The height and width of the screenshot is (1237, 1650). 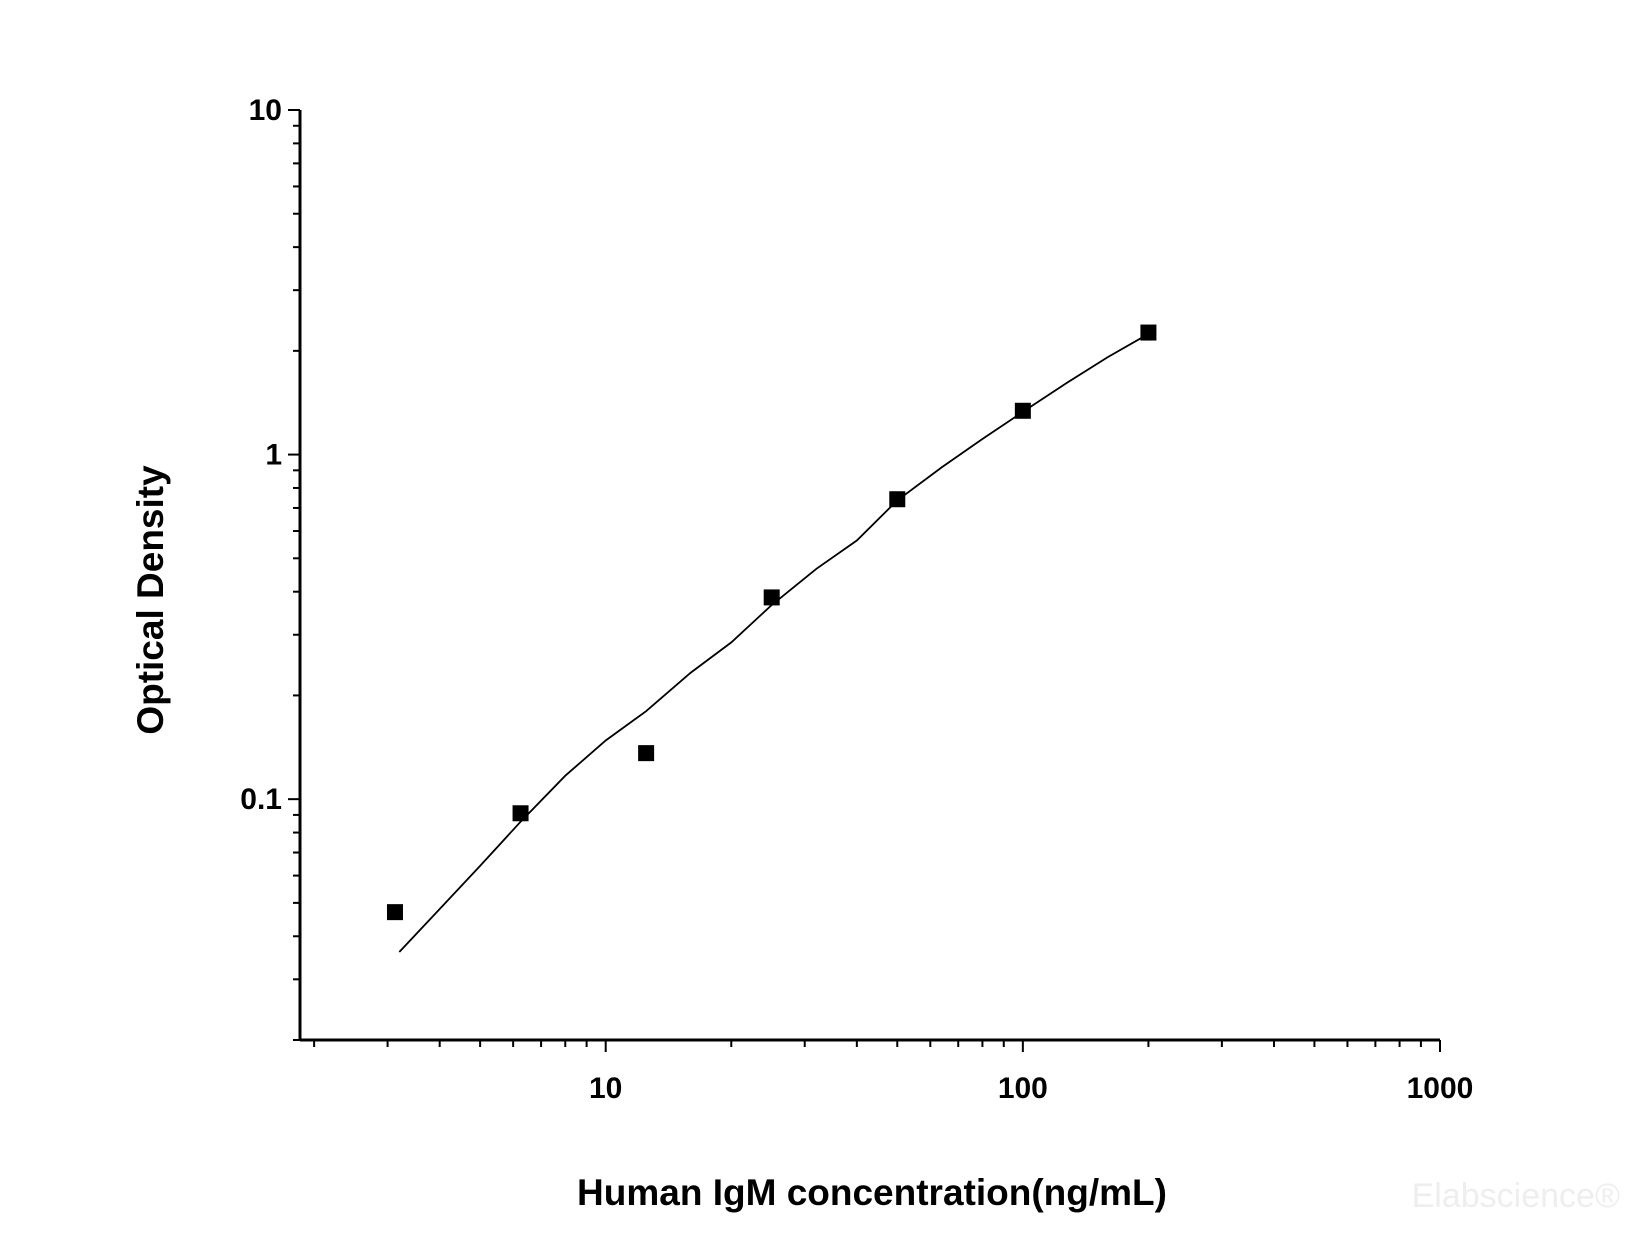 What do you see at coordinates (872, 1192) in the screenshot?
I see `x-axis-title: Human IgM concentration(ng/mL)` at bounding box center [872, 1192].